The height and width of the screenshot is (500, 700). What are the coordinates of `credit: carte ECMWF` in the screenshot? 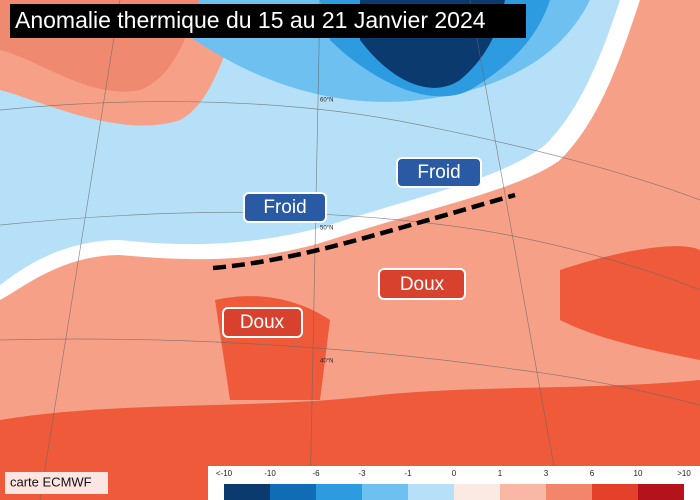 It's located at (51, 481).